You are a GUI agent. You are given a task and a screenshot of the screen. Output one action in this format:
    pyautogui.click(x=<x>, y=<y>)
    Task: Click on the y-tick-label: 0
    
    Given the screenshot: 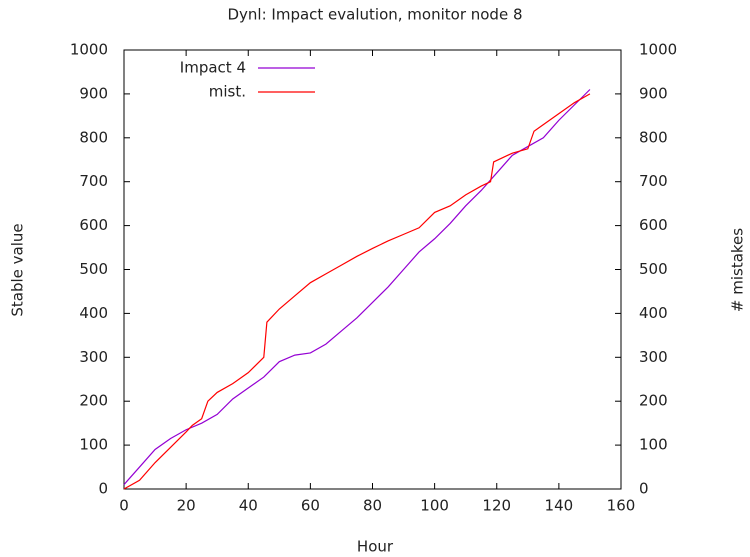 What is the action you would take?
    pyautogui.click(x=103, y=489)
    